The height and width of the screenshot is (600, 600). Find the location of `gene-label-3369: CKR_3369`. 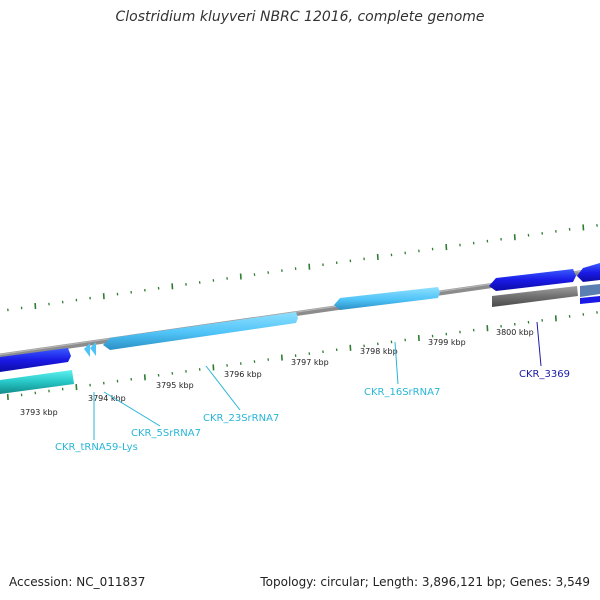

gene-label-3369: CKR_3369 is located at coordinates (544, 374).